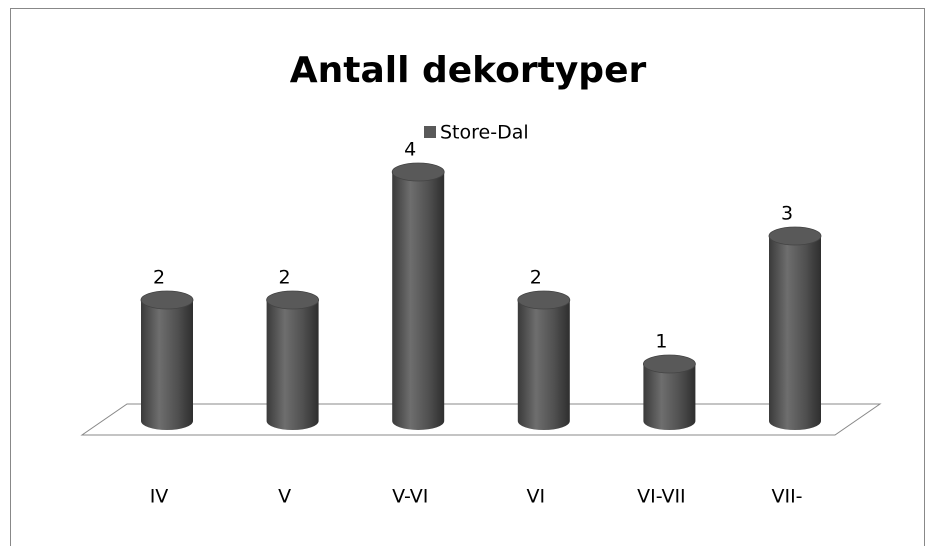 The height and width of the screenshot is (546, 935). What do you see at coordinates (468, 70) in the screenshot?
I see `chart-title: Antall dekortyper` at bounding box center [468, 70].